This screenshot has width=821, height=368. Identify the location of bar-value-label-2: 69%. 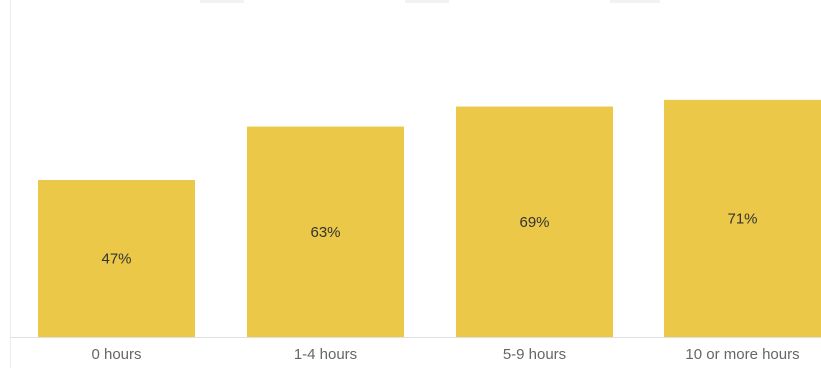
(534, 222).